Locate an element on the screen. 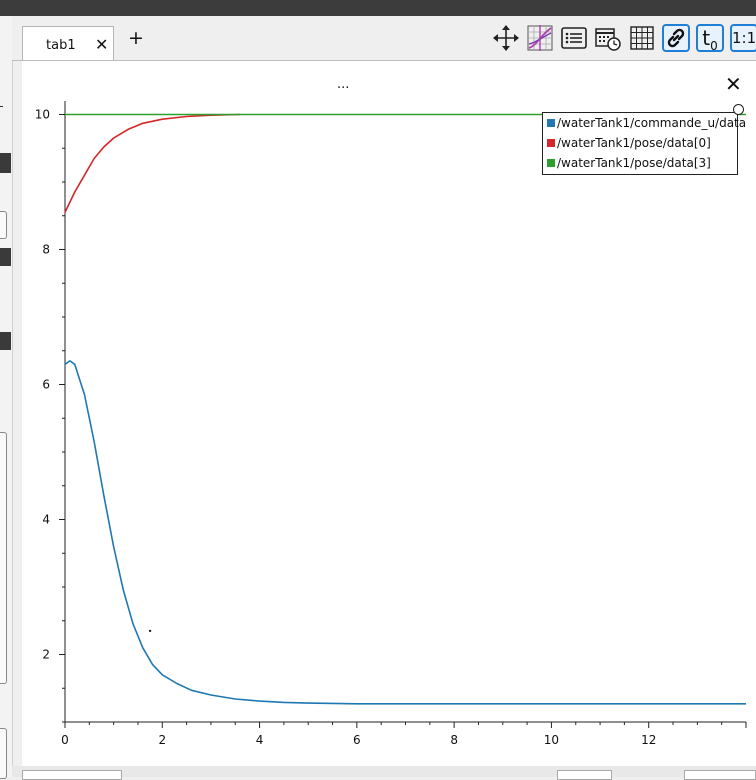 This screenshot has width=756, height=780. x-tick-label: 12 is located at coordinates (648, 740).